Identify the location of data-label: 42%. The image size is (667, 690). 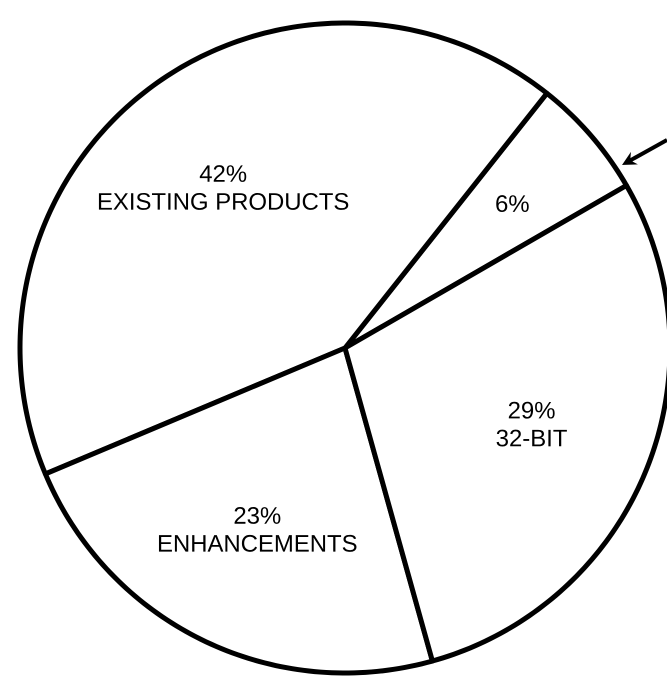
(223, 173).